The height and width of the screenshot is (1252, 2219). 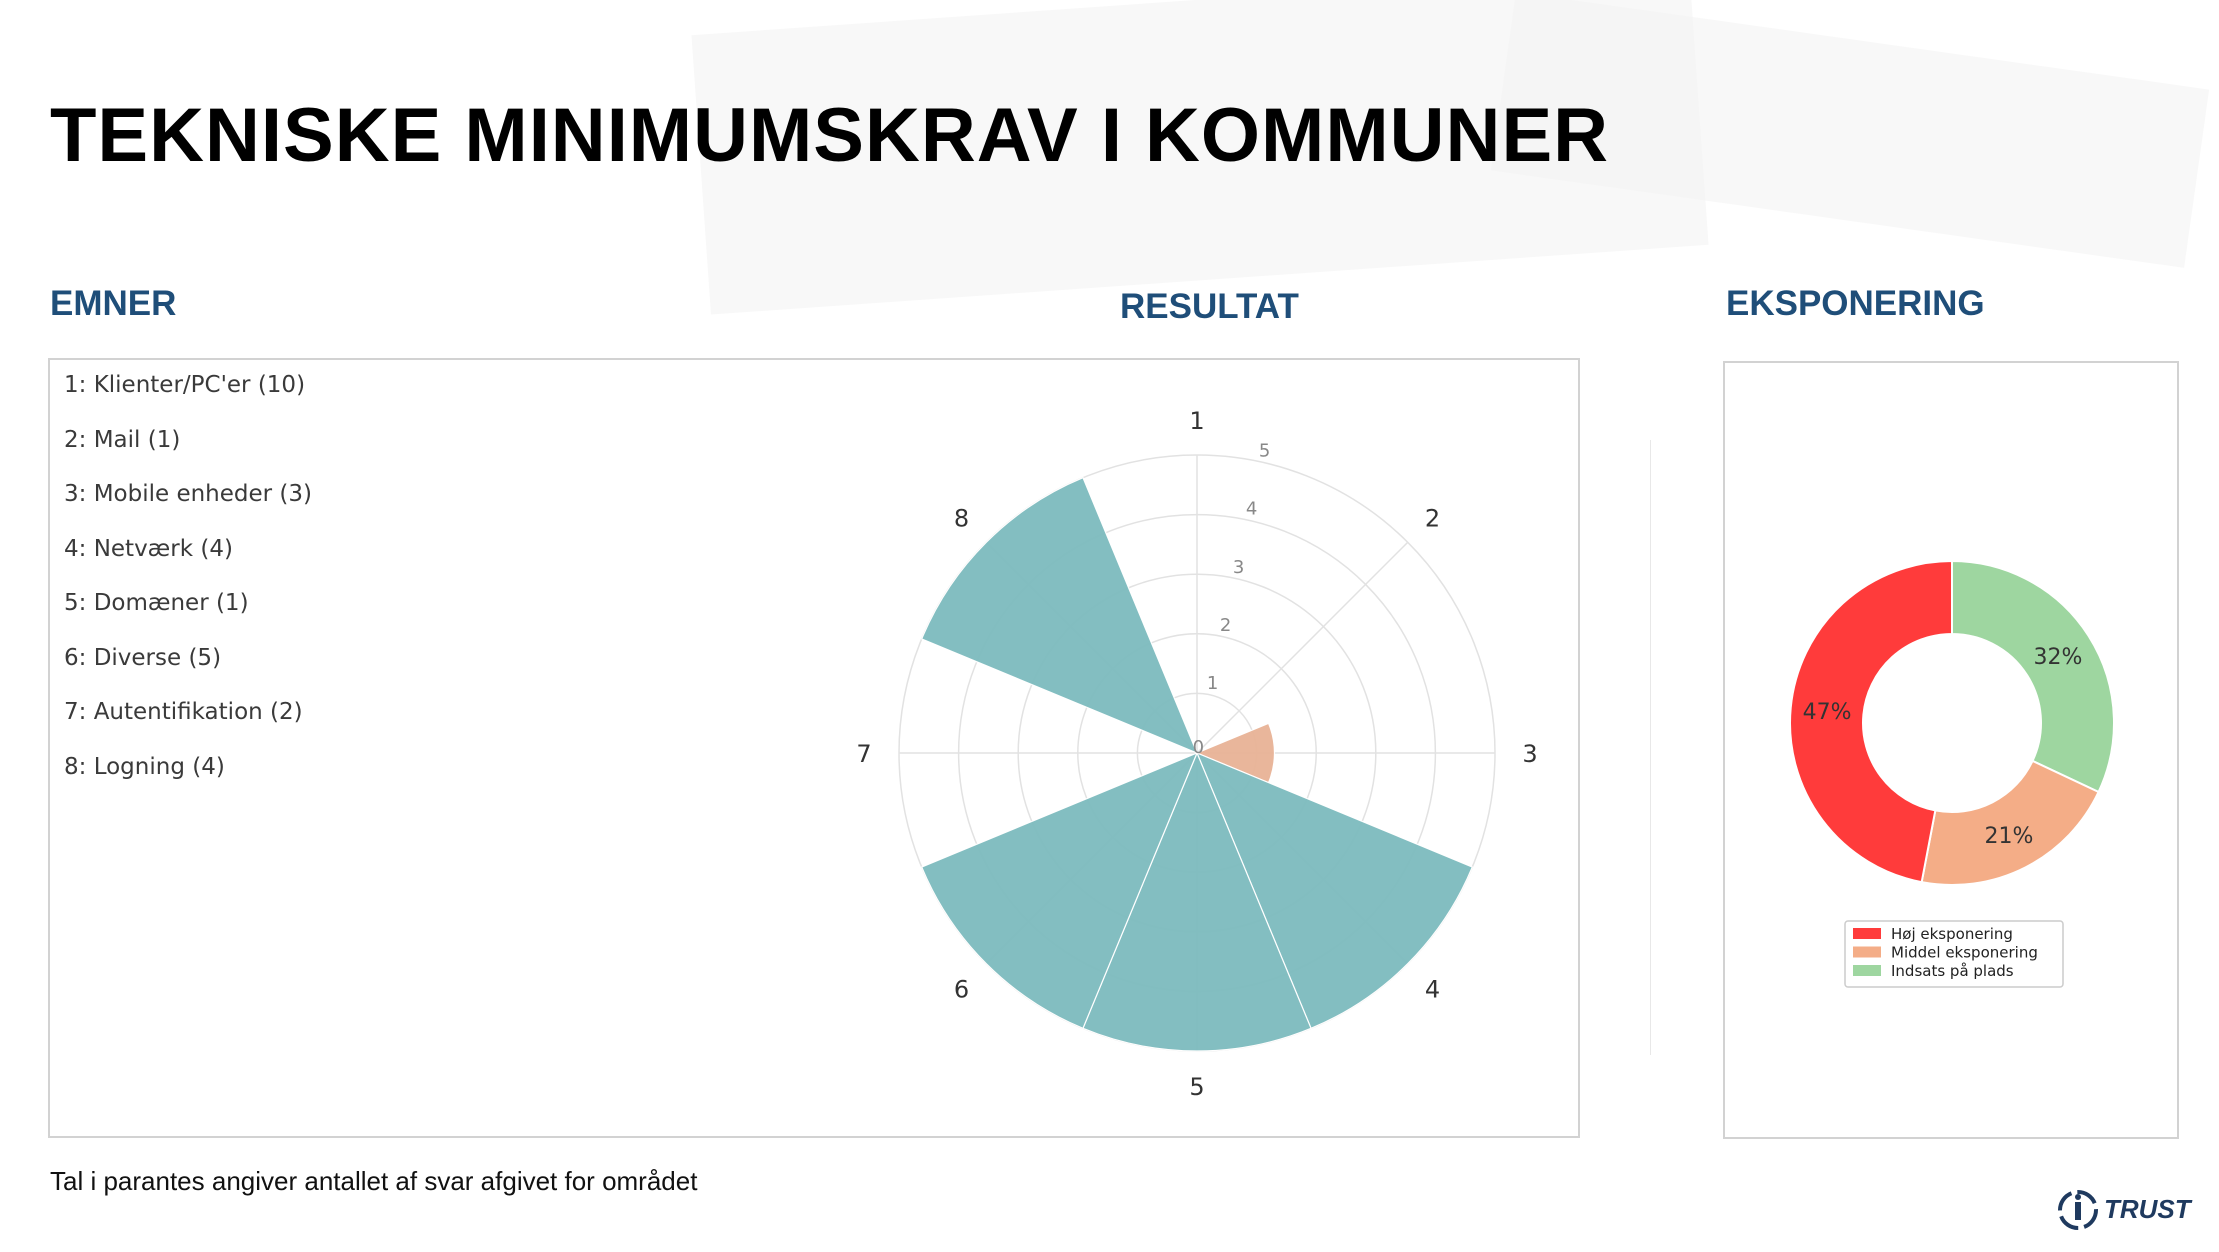 What do you see at coordinates (1952, 971) in the screenshot?
I see `legend-label: Indsats på plads` at bounding box center [1952, 971].